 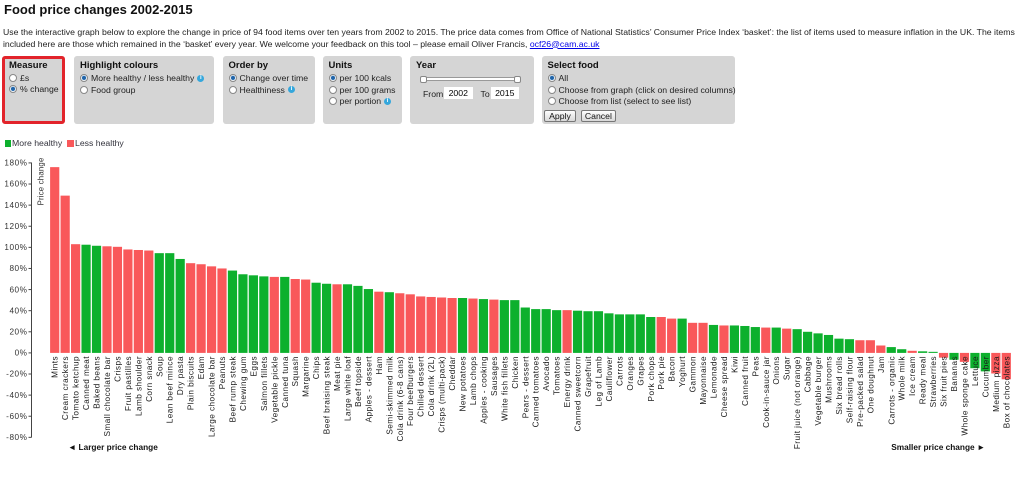 I want to click on svg-text: 120%, so click(x=15, y=226).